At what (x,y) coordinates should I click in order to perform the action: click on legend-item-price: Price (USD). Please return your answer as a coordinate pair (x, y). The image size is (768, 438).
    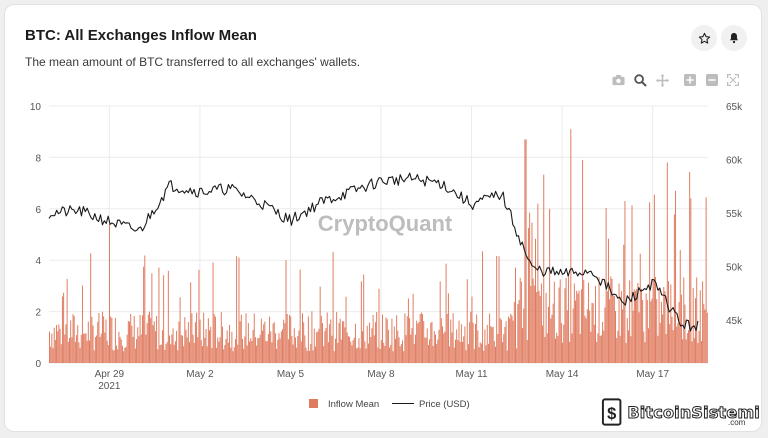
    Looking at the image, I should click on (431, 404).